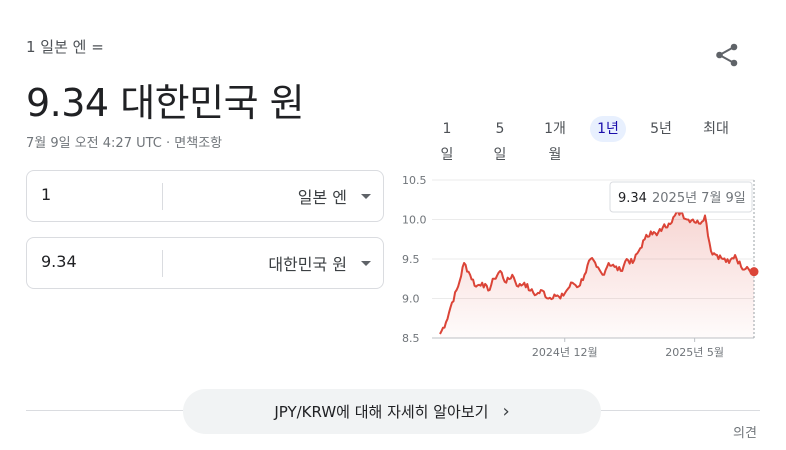 Image resolution: width=786 pixels, height=450 pixels. What do you see at coordinates (96, 261) in the screenshot?
I see `to-amount-input` at bounding box center [96, 261].